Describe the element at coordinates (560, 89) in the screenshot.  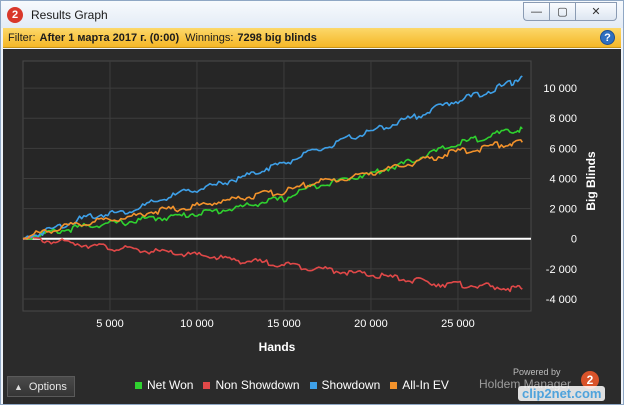
I see `y-tick-label: 10 000` at that location.